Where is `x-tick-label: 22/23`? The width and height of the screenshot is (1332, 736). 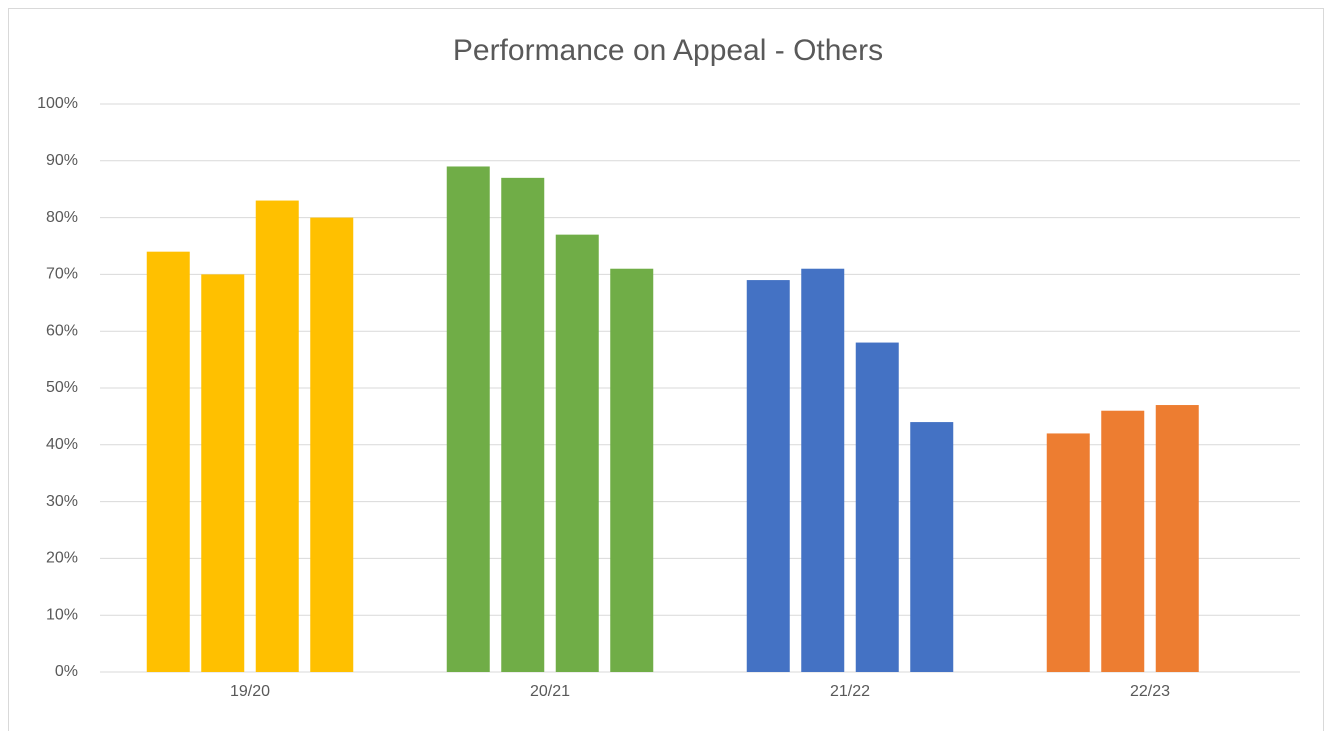
x-tick-label: 22/23 is located at coordinates (1150, 691).